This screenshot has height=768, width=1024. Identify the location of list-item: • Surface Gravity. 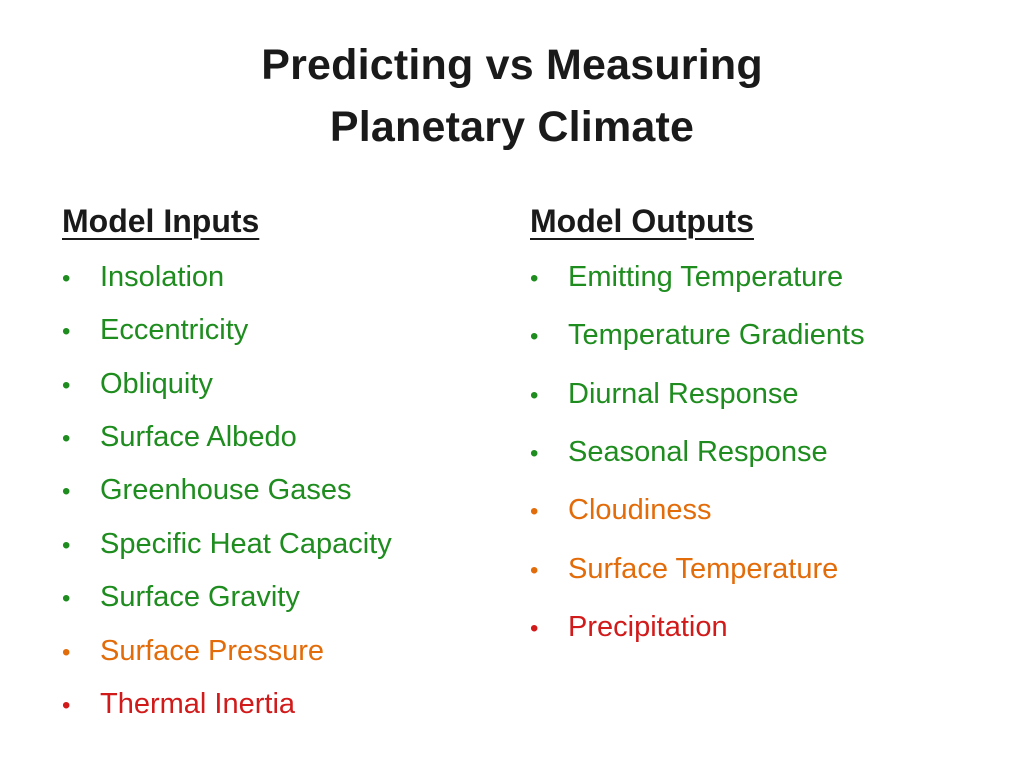
(296, 597).